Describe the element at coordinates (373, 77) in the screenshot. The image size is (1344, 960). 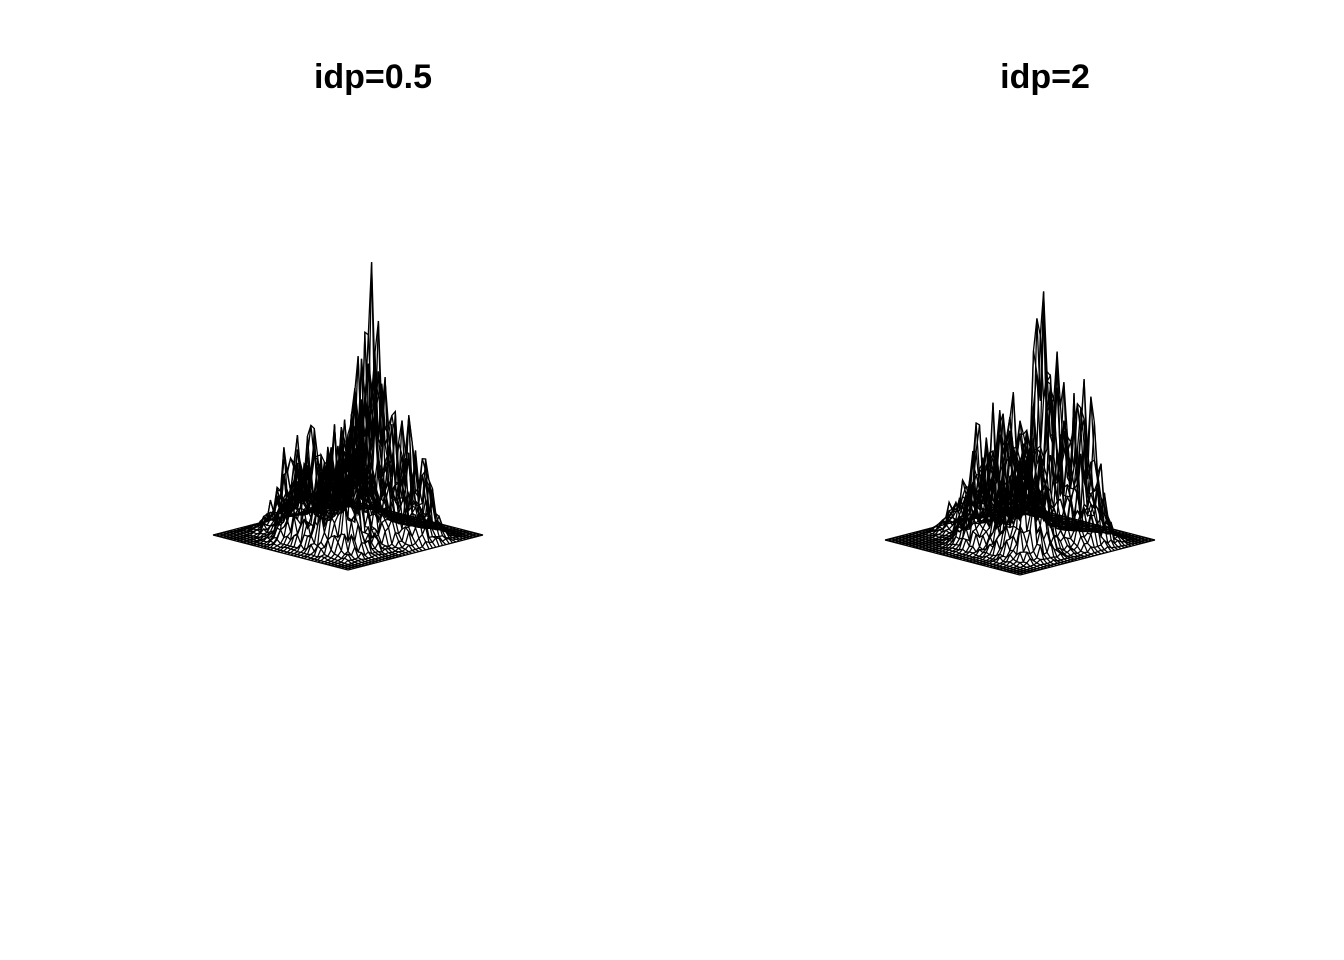
I see `chart-title: idp=0.5` at that location.